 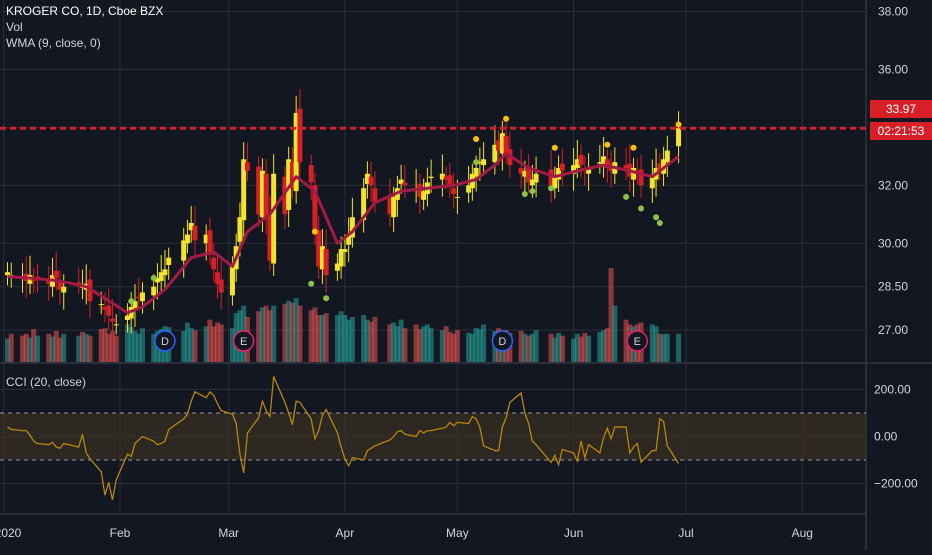 I want to click on price-tick-label: 36.00, so click(x=893, y=70).